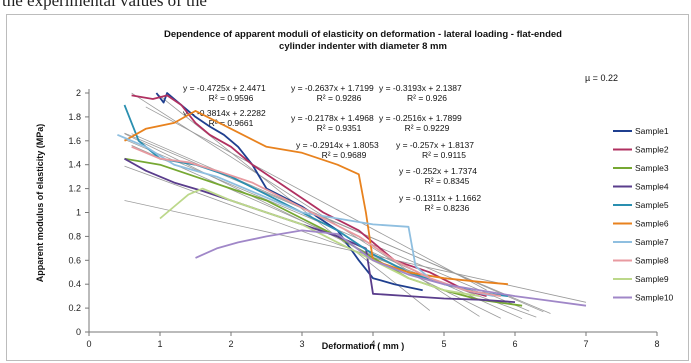  What do you see at coordinates (301, 344) in the screenshot?
I see `x-tick-label: 3` at bounding box center [301, 344].